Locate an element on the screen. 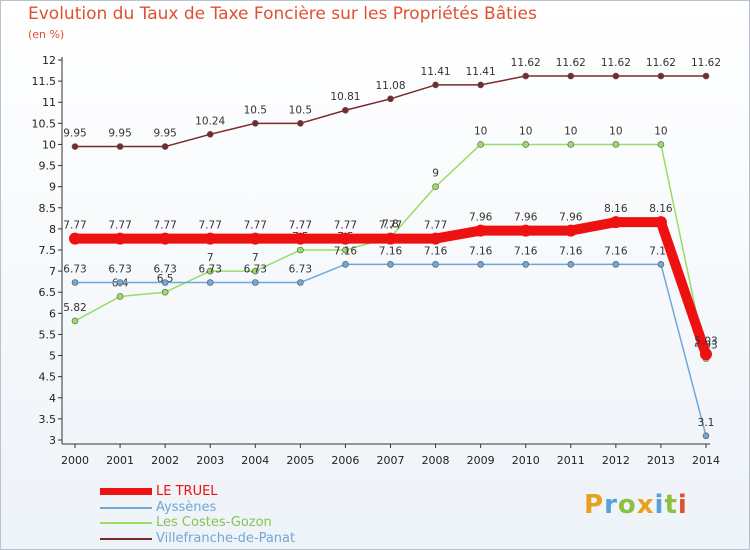  data-label: 5.03 is located at coordinates (705, 341).